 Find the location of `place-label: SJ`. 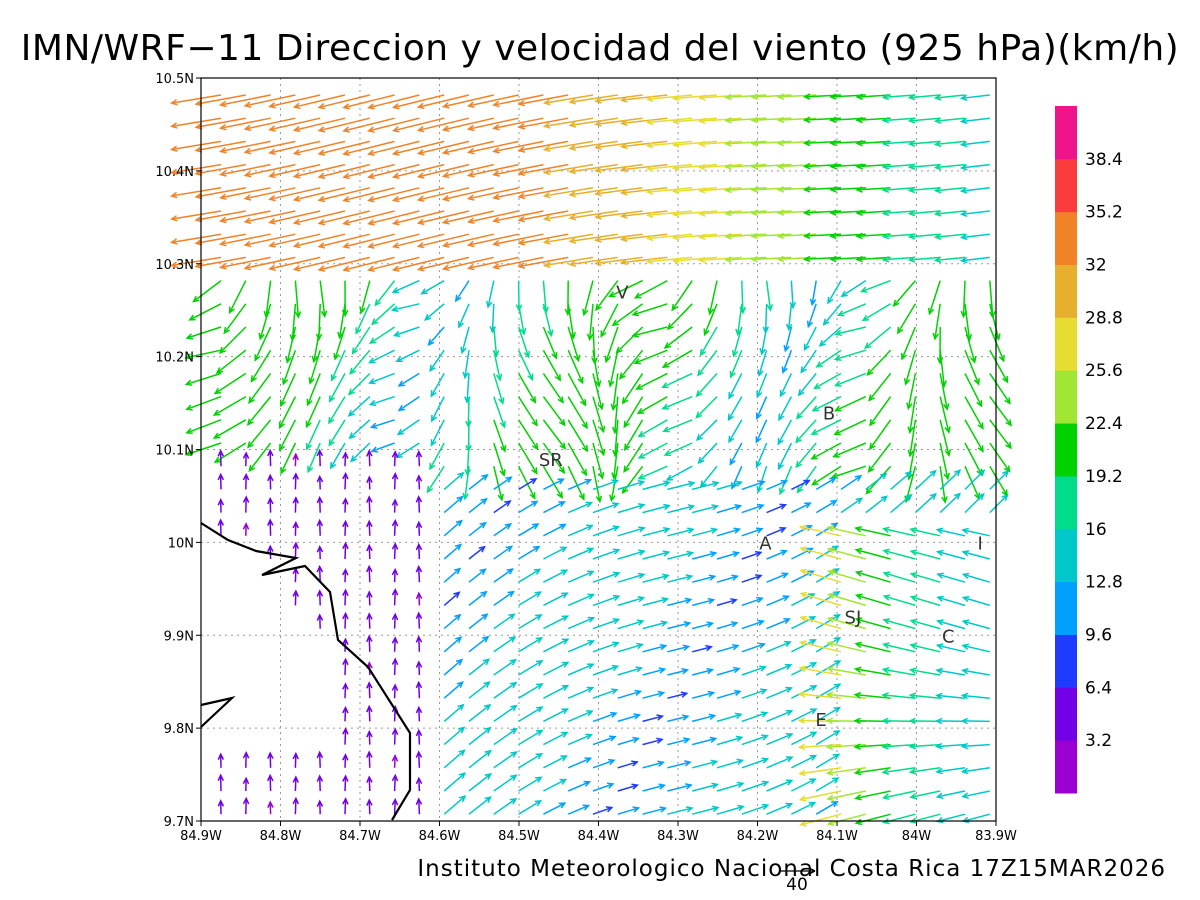

place-label: SJ is located at coordinates (853, 618).